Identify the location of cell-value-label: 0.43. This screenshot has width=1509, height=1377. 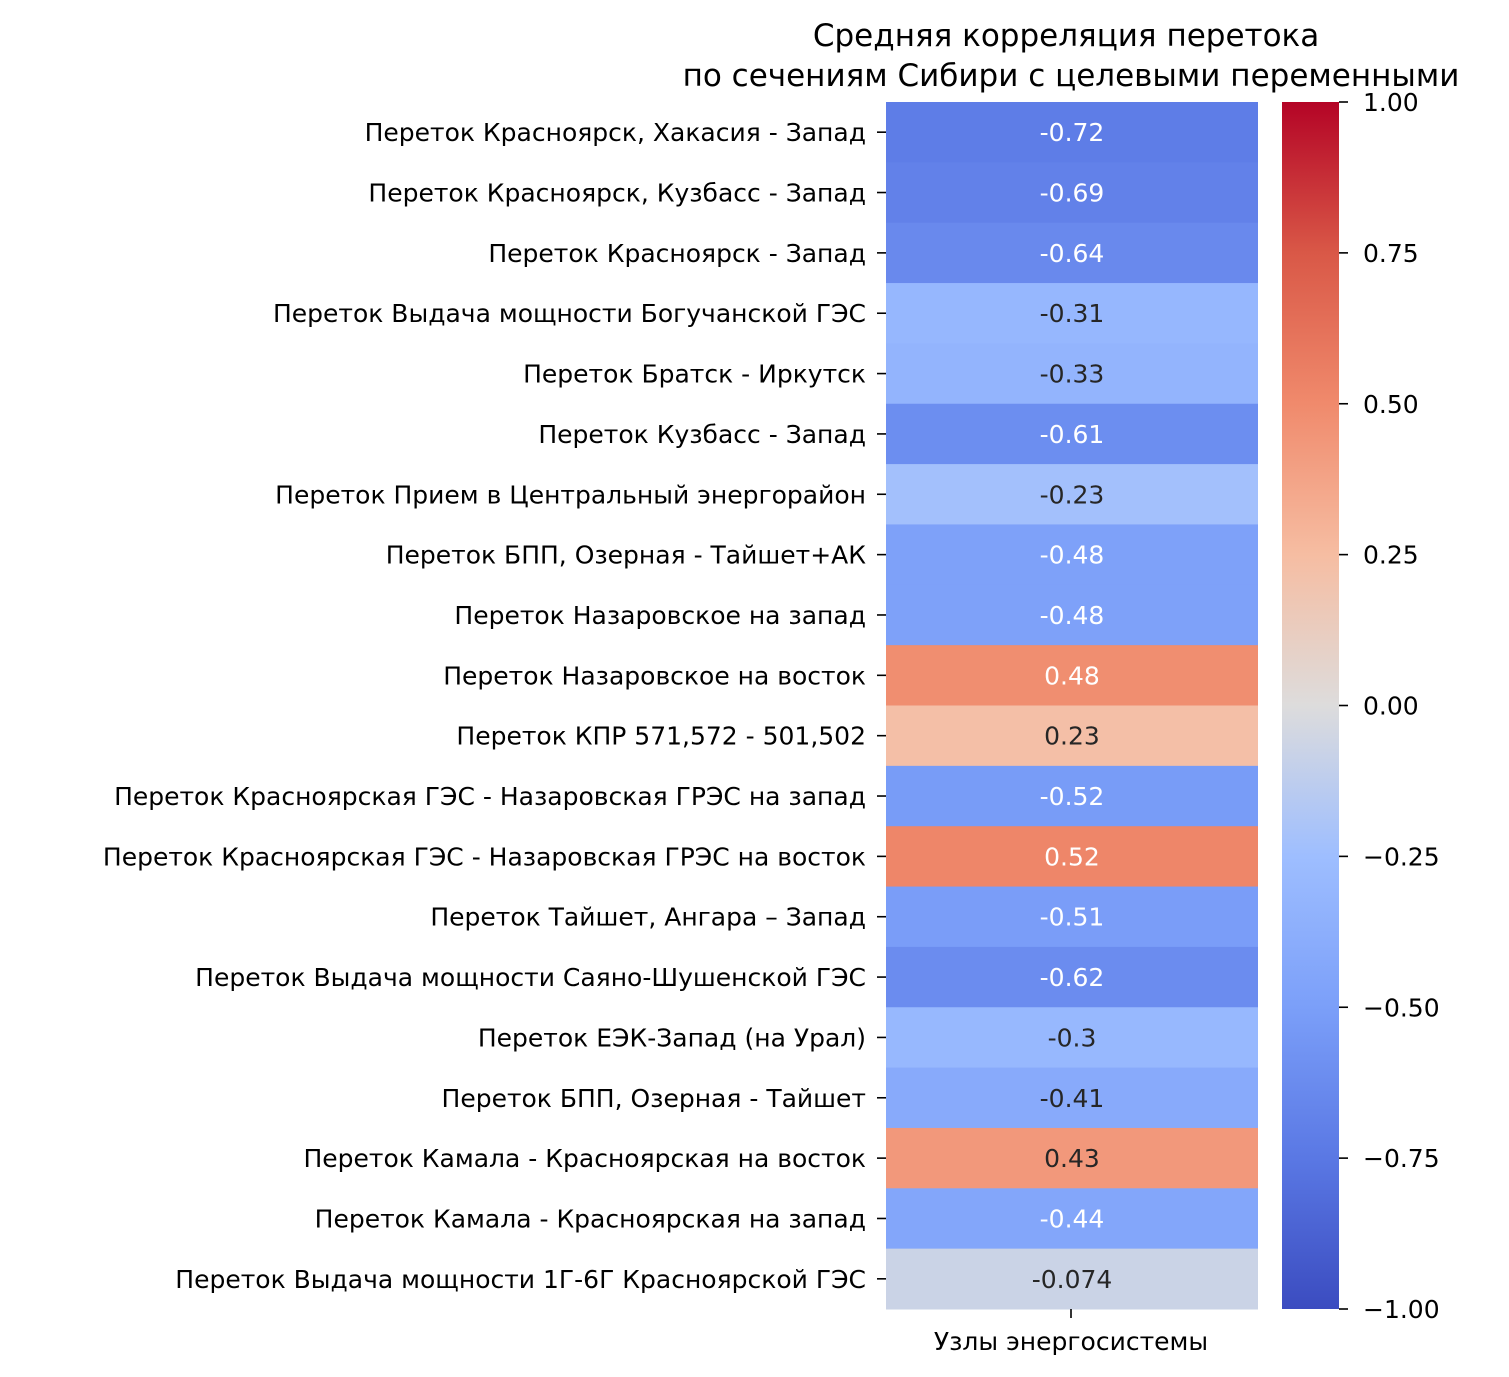
(1072, 1158).